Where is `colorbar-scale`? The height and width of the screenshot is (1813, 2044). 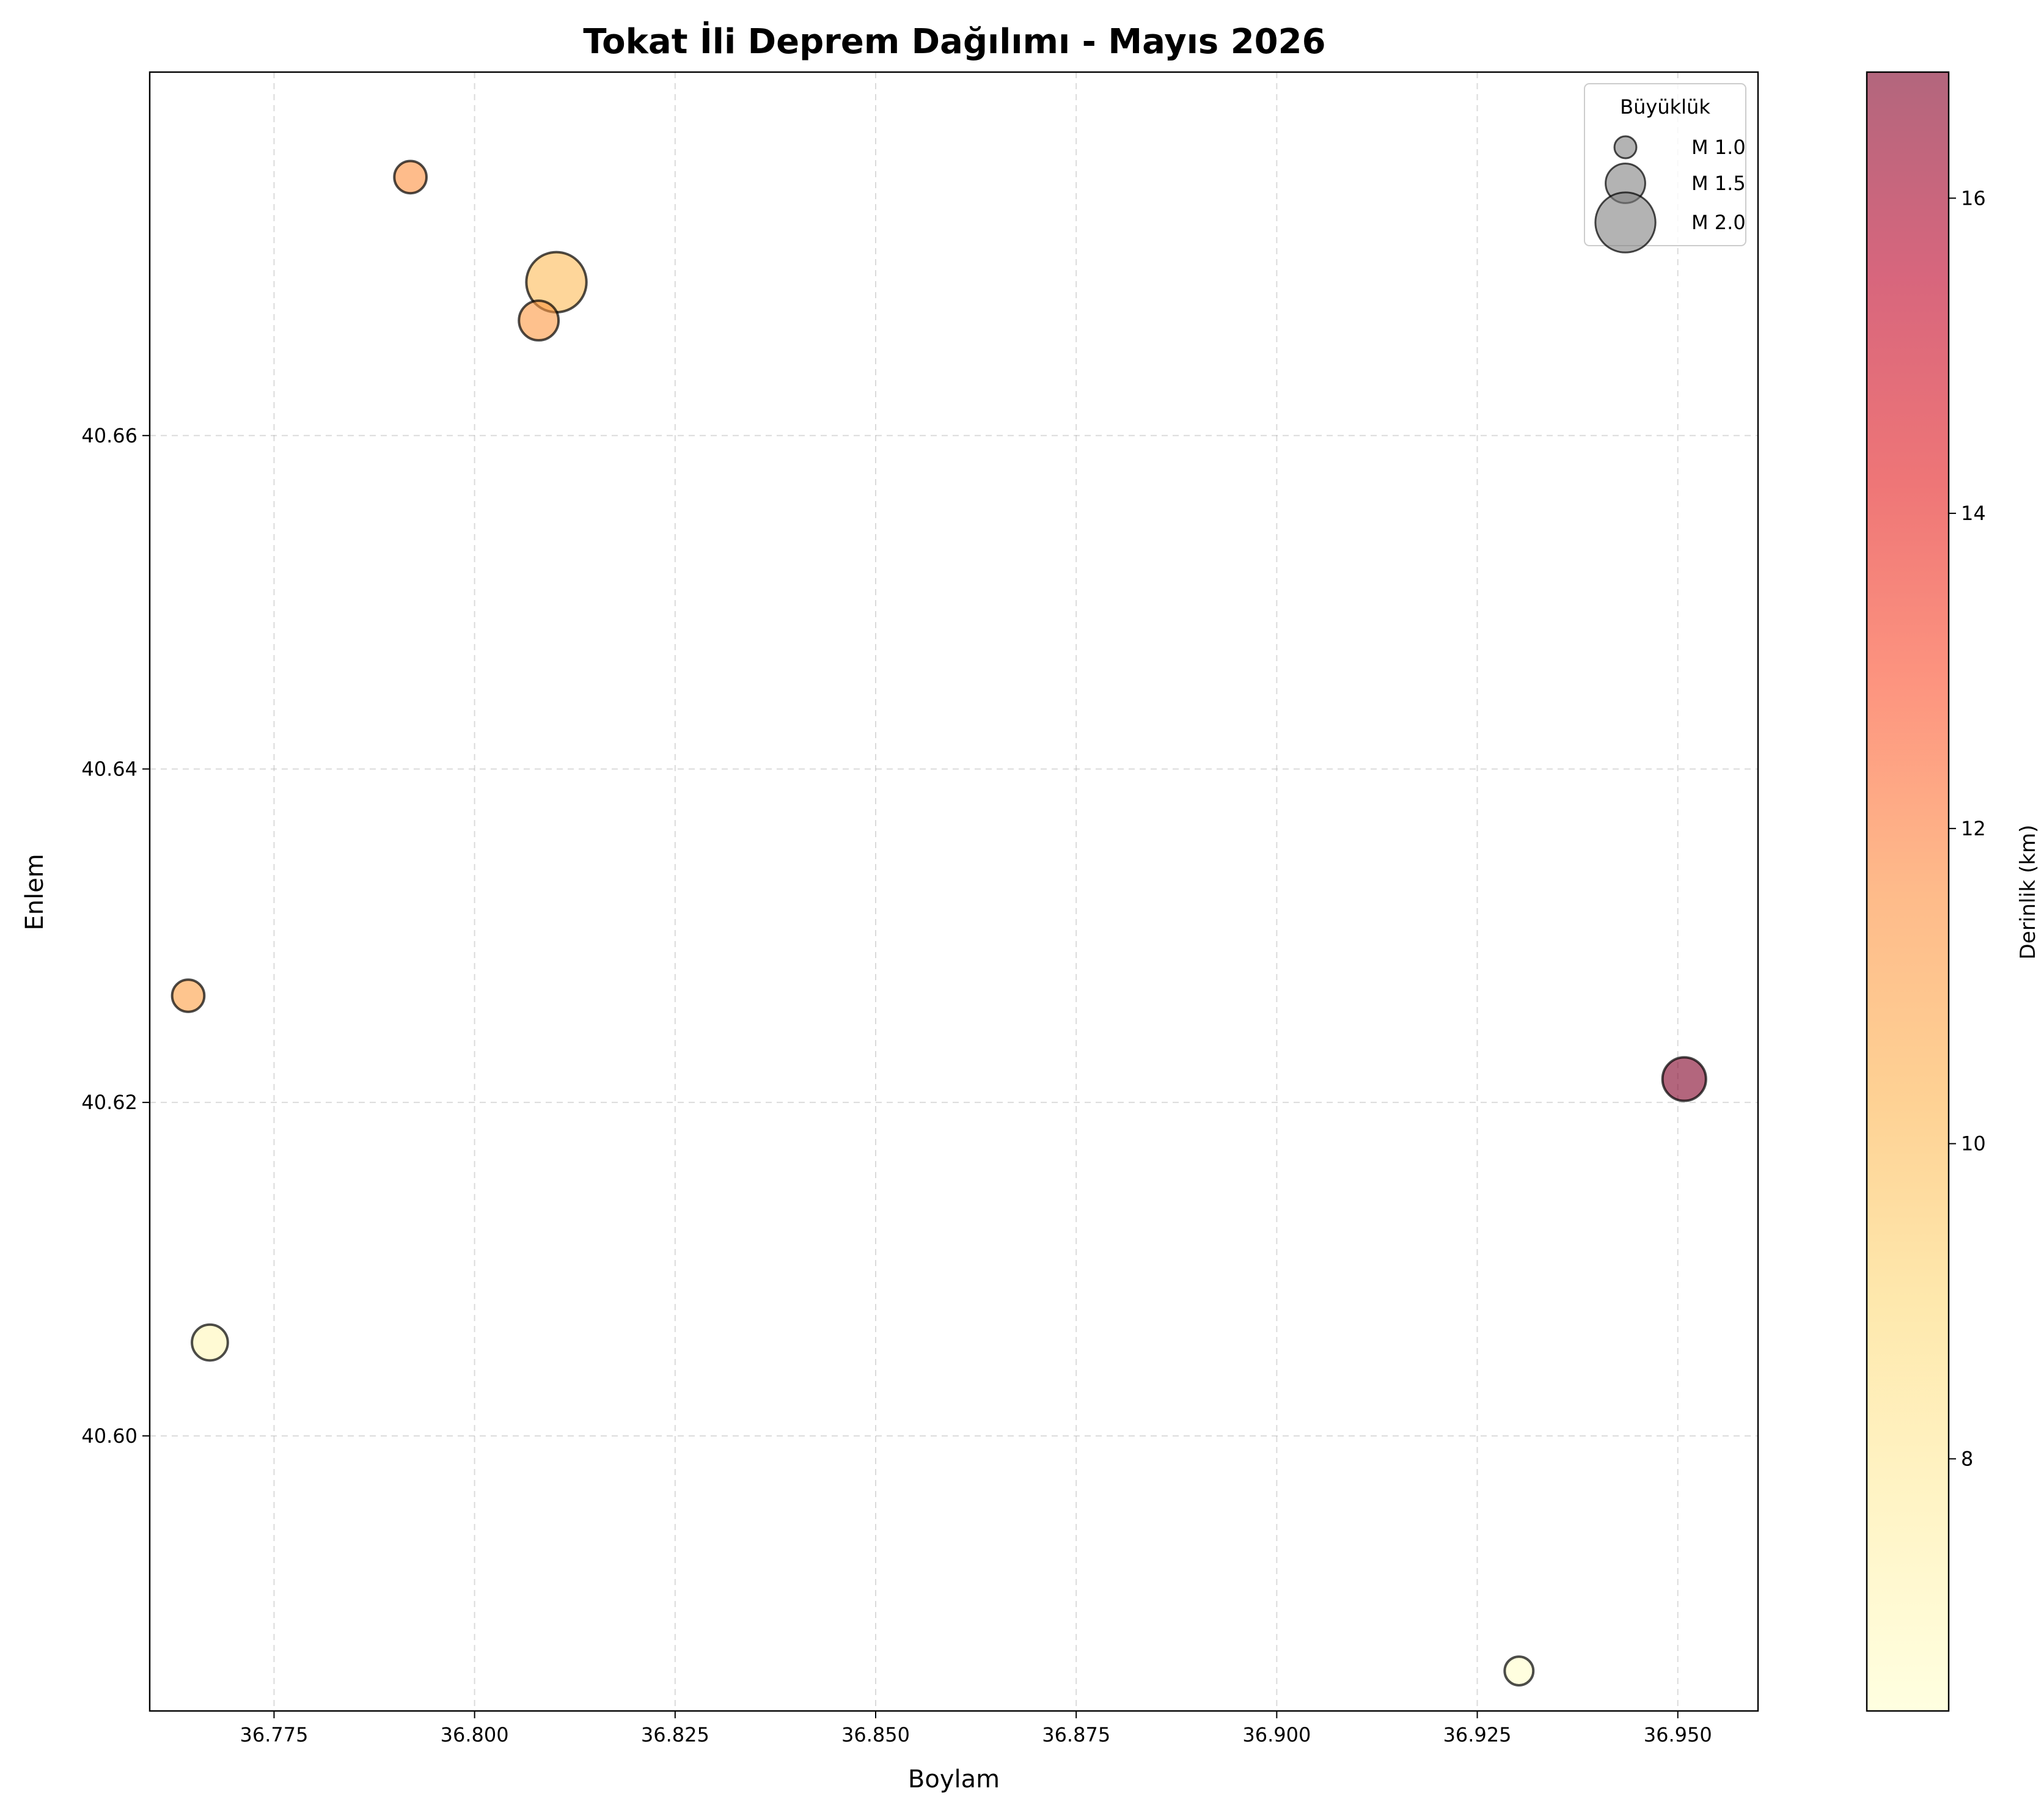 colorbar-scale is located at coordinates (1908, 891).